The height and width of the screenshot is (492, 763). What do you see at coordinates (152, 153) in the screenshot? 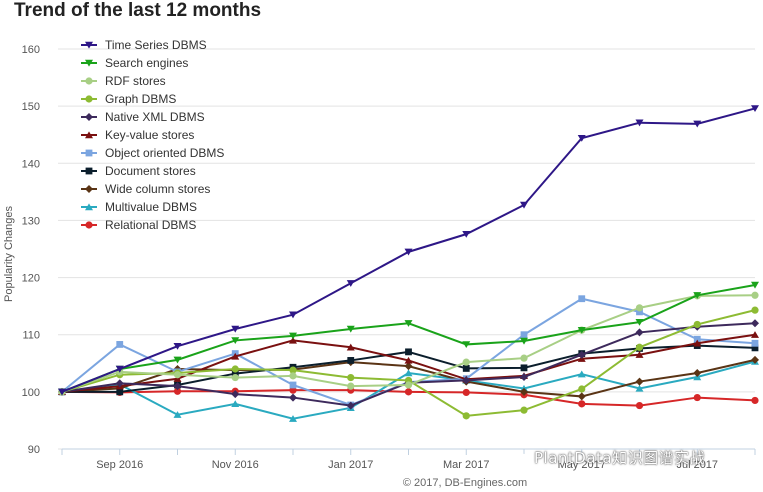
I see `legend-item: Object oriented DBMS` at bounding box center [152, 153].